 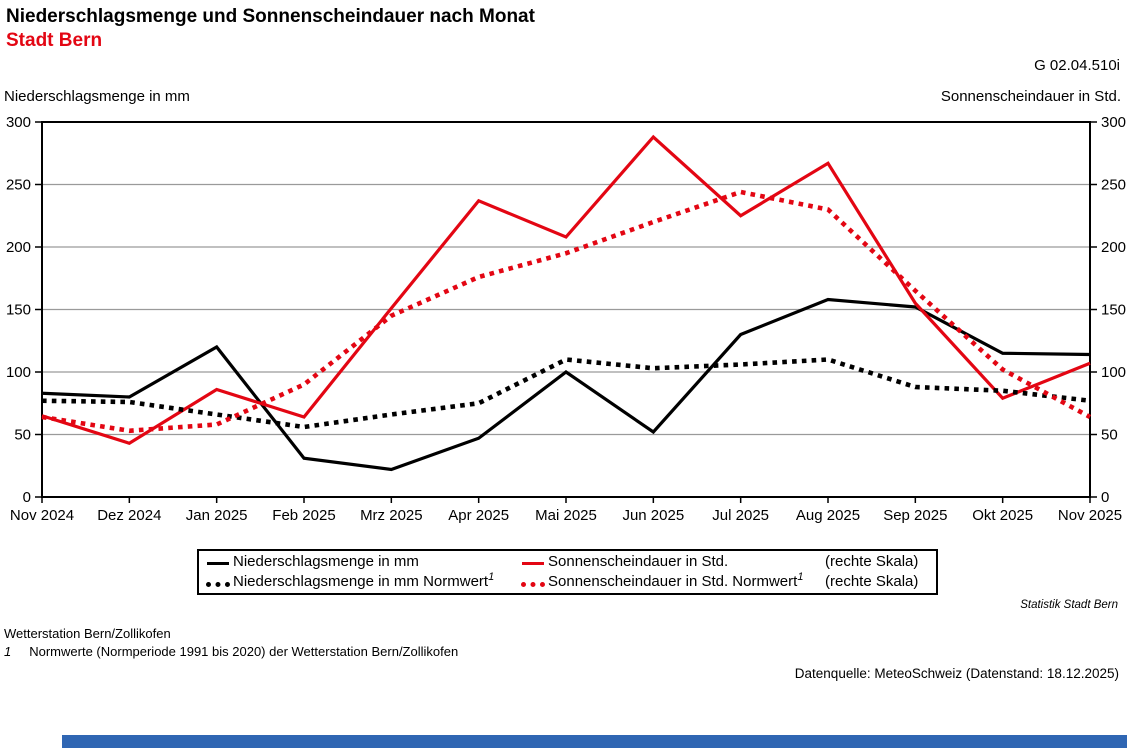 I want to click on x-axis-month-label: Nov 2025, so click(x=1090, y=515).